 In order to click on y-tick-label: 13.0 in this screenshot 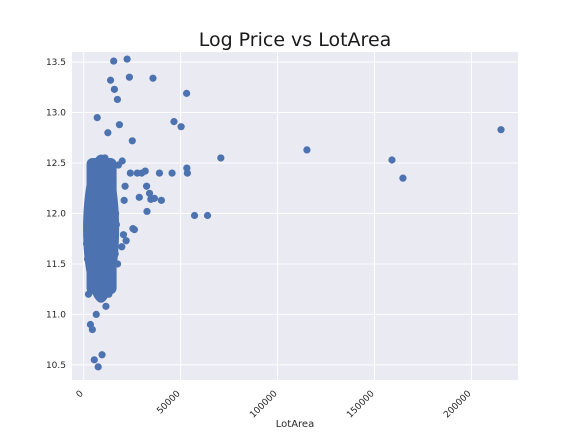, I will do `click(56, 114)`.